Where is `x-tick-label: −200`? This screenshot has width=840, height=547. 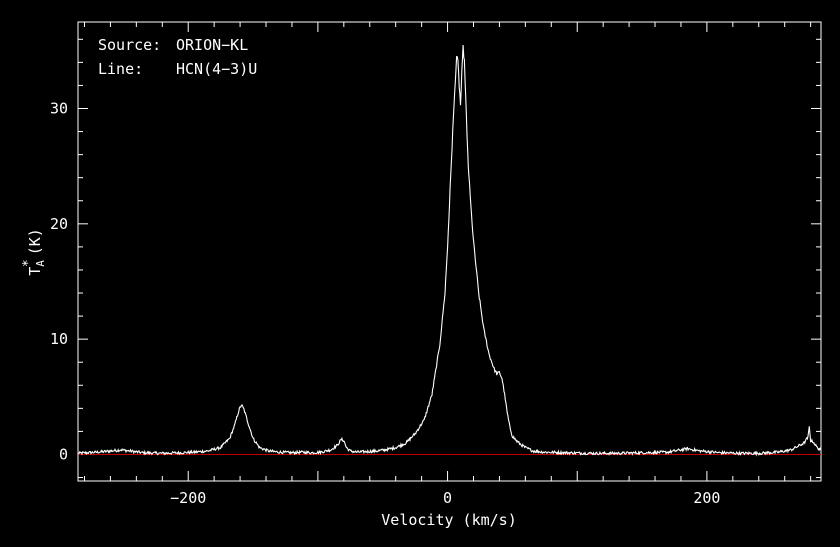
x-tick-label: −200 is located at coordinates (188, 498).